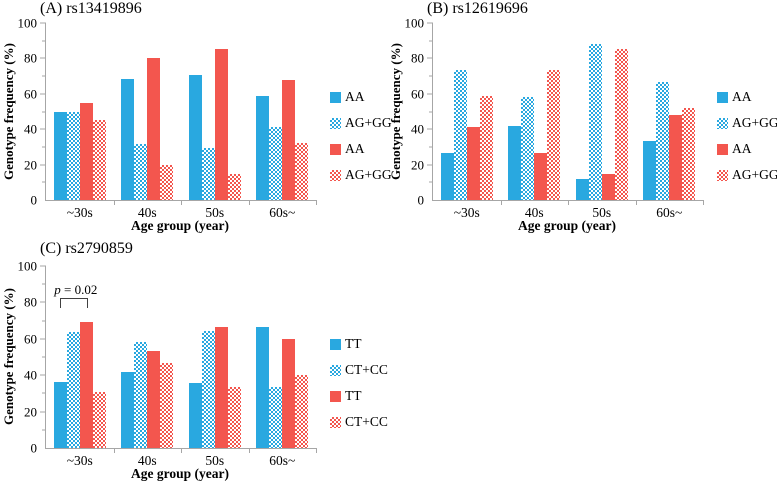 This screenshot has width=777, height=483. I want to click on panel-title: (B) rs12619696, so click(477, 8).